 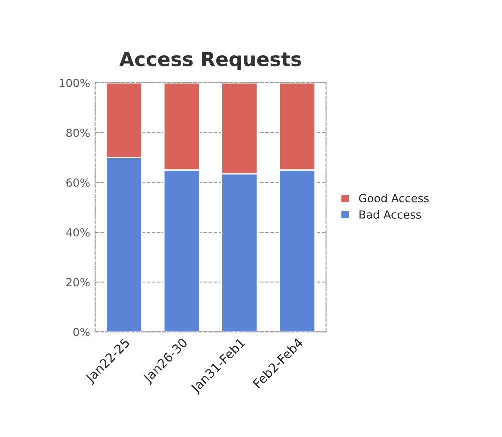 What do you see at coordinates (394, 198) in the screenshot?
I see `legend-label: Good Access` at bounding box center [394, 198].